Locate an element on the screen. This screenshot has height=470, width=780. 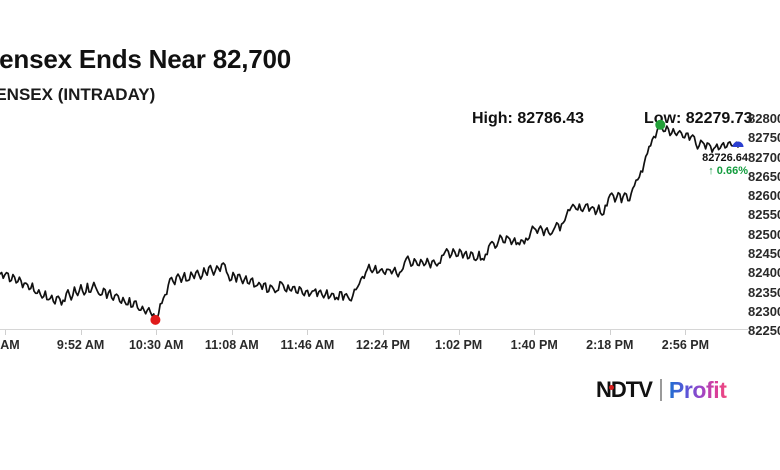
high-marker-dot is located at coordinates (660, 124).